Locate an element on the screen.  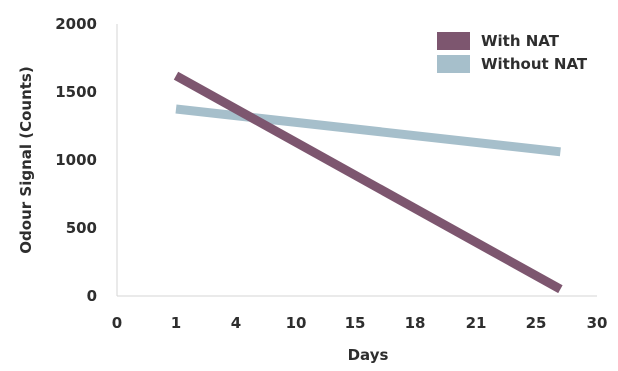
x-tick-label: 15 is located at coordinates (355, 323).